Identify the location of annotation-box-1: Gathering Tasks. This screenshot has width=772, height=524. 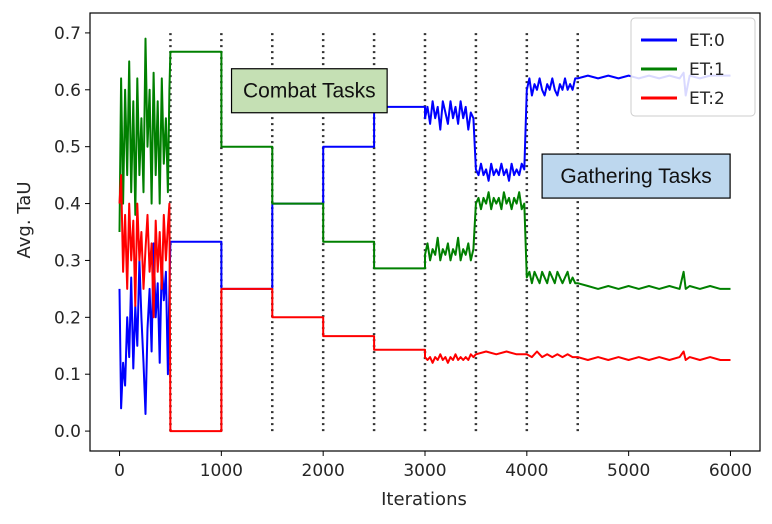
(636, 176).